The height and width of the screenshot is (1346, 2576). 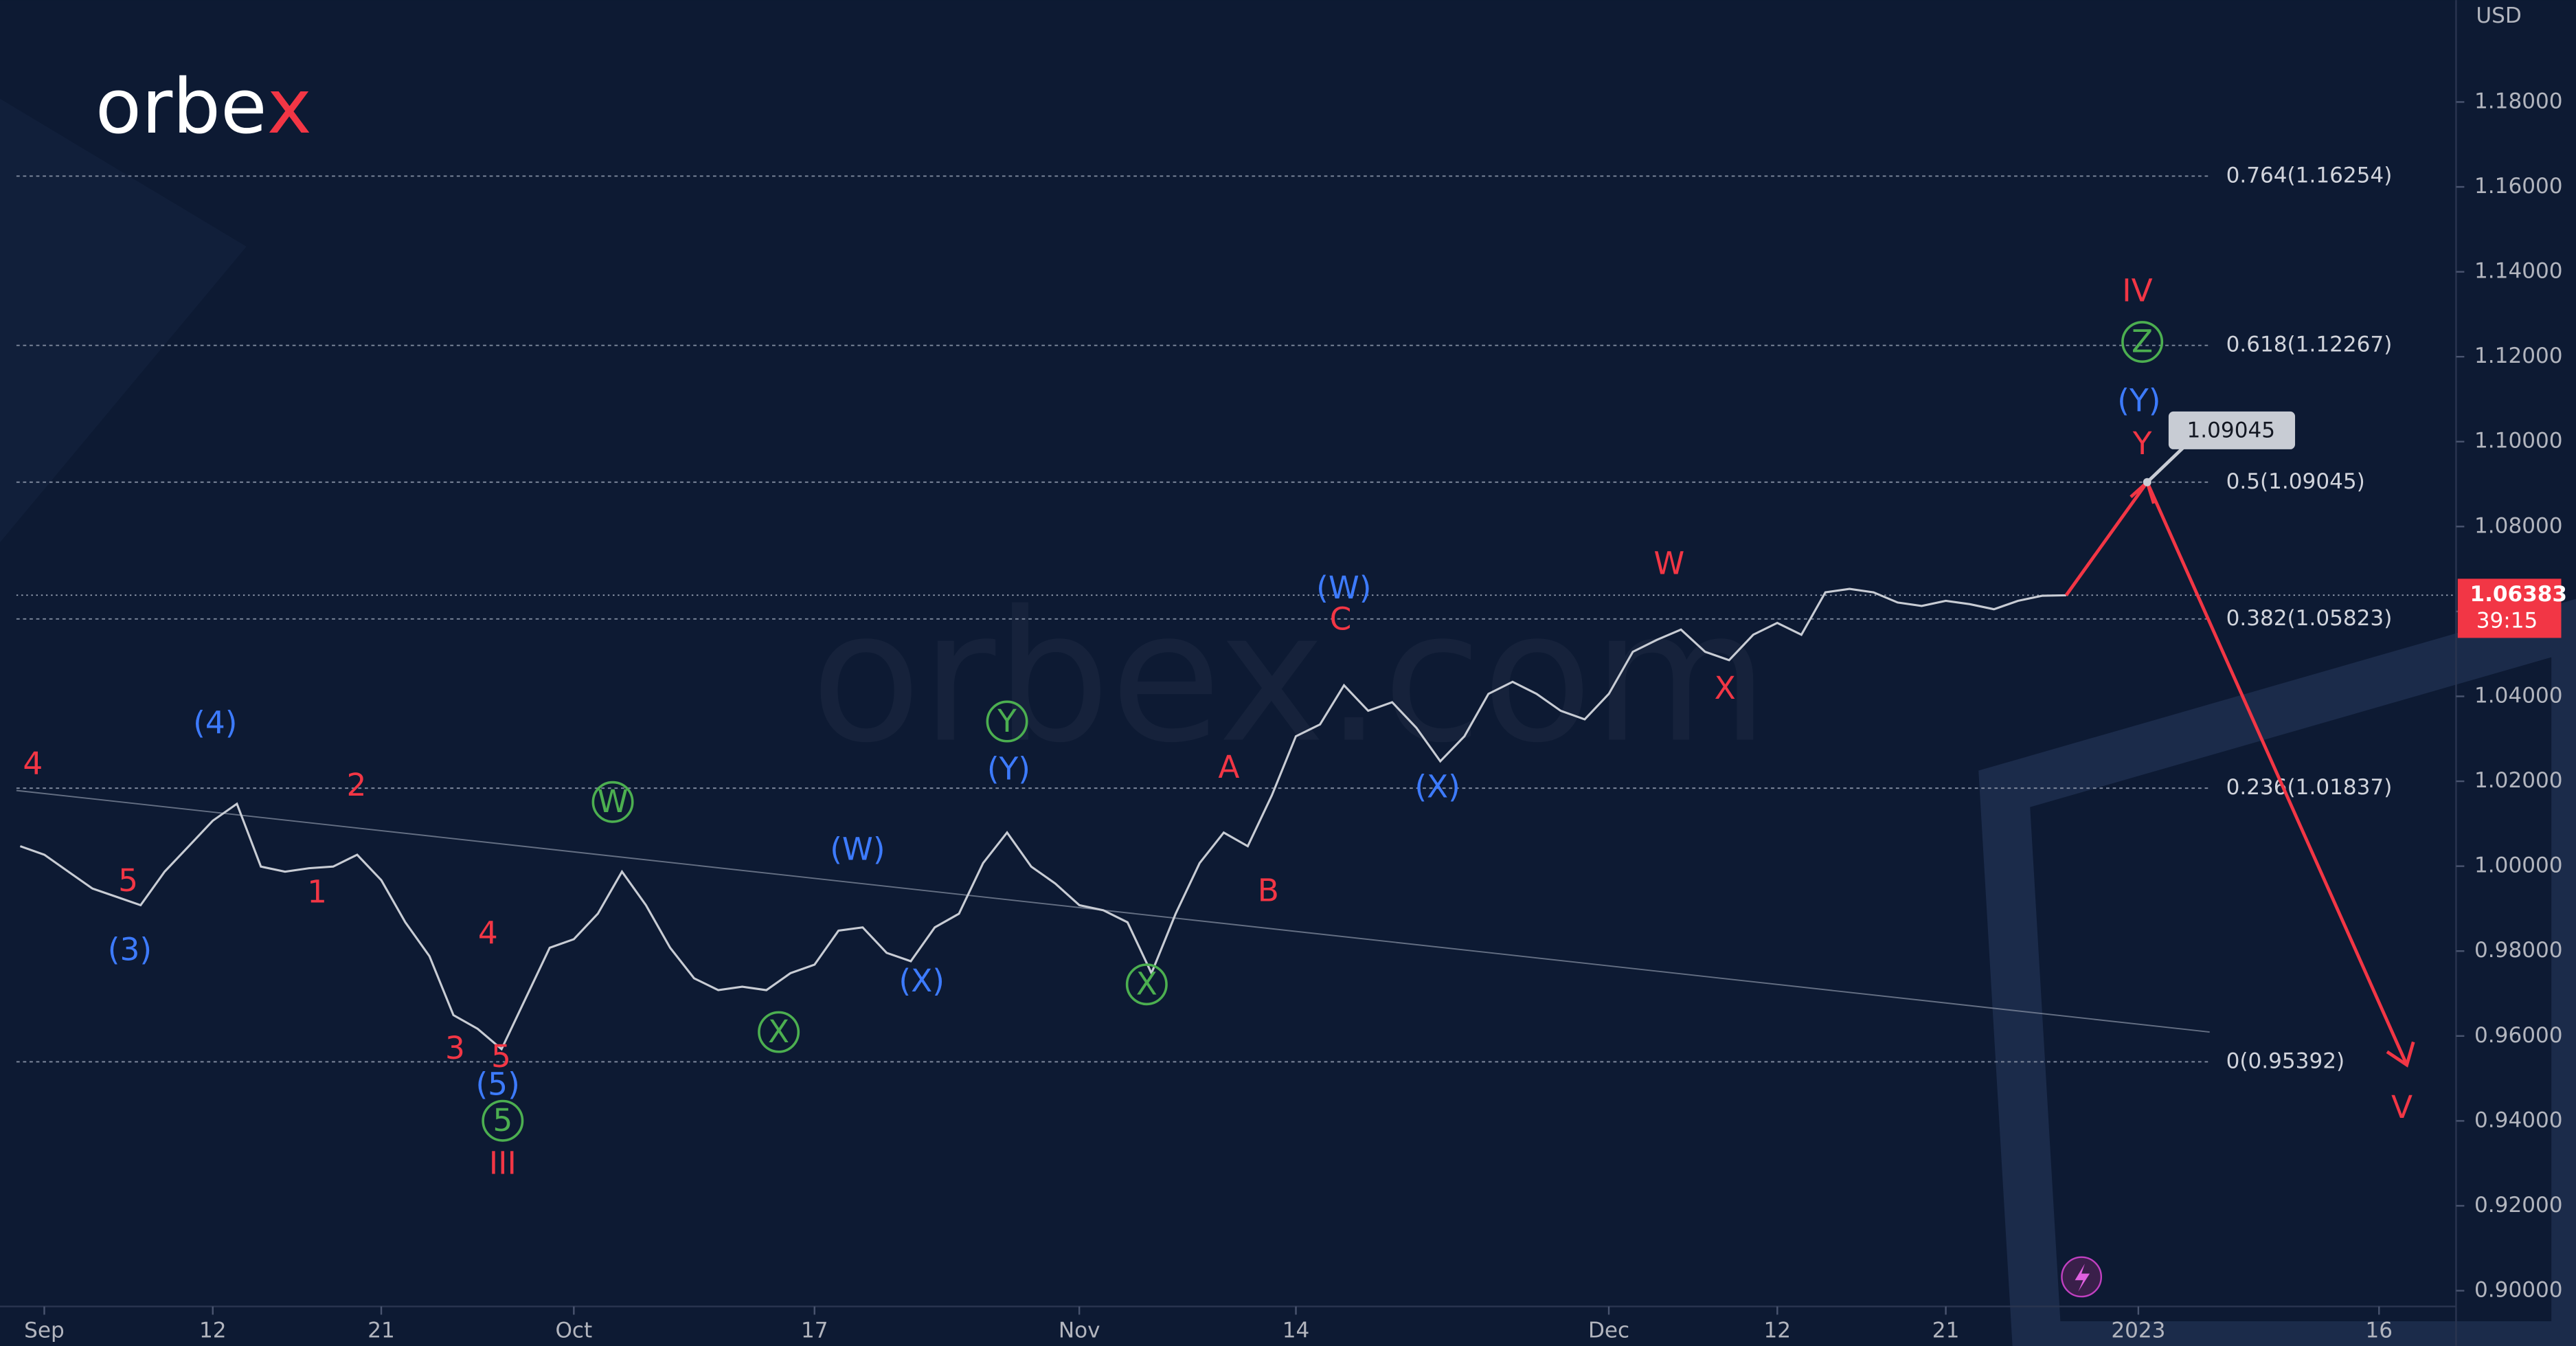 I want to click on wave-label: Z, so click(x=2142, y=341).